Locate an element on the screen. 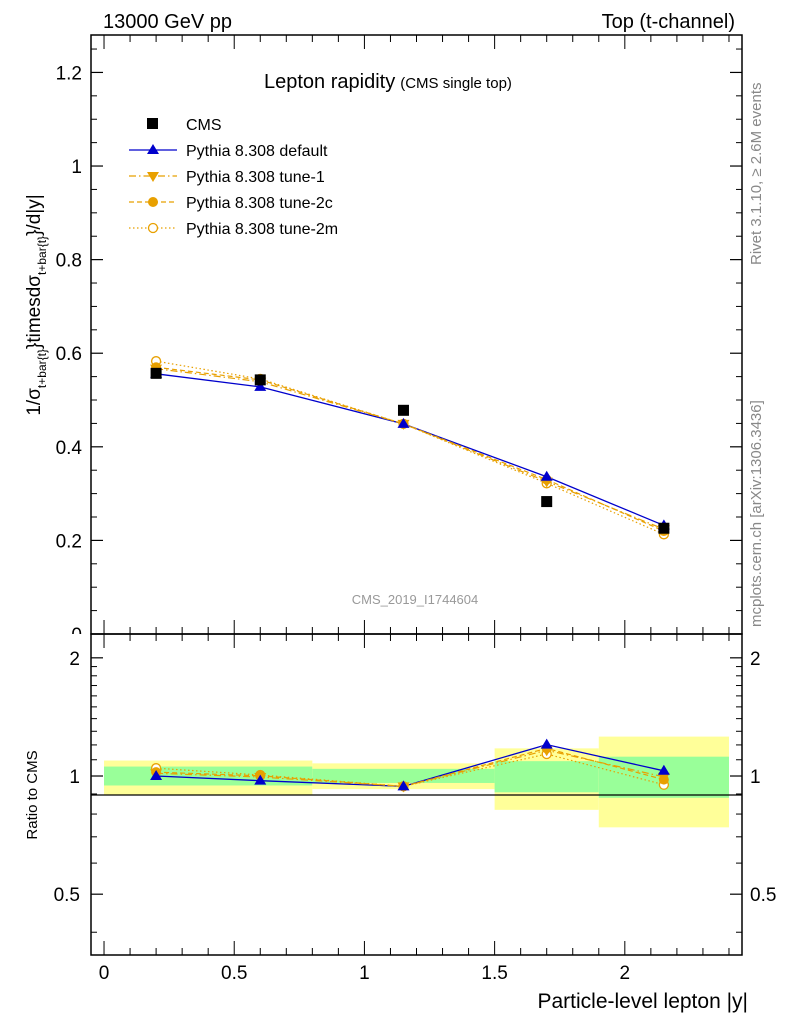  chart-title: Lepton rapidity (CMS single top) is located at coordinates (388, 82).